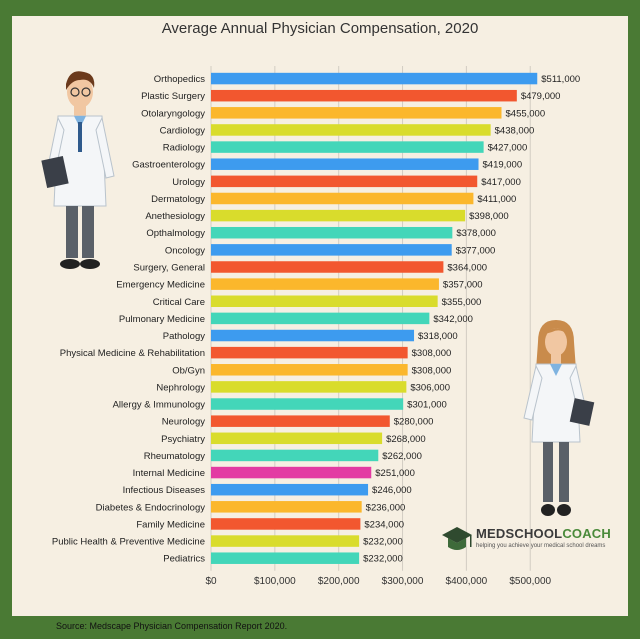 The height and width of the screenshot is (639, 640). What do you see at coordinates (467, 581) in the screenshot?
I see `x-tick-label: $400,000` at bounding box center [467, 581].